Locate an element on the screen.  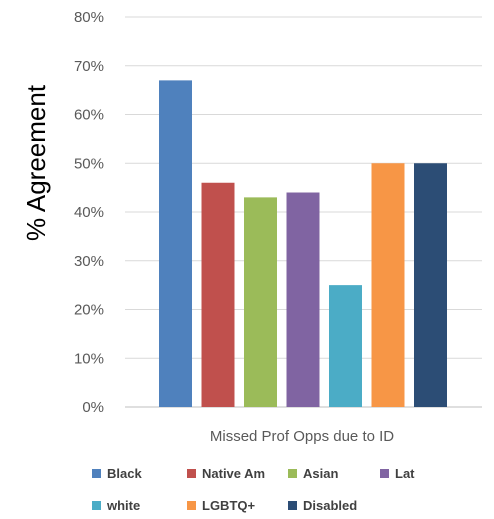
legend-label: Disabled is located at coordinates (330, 505).